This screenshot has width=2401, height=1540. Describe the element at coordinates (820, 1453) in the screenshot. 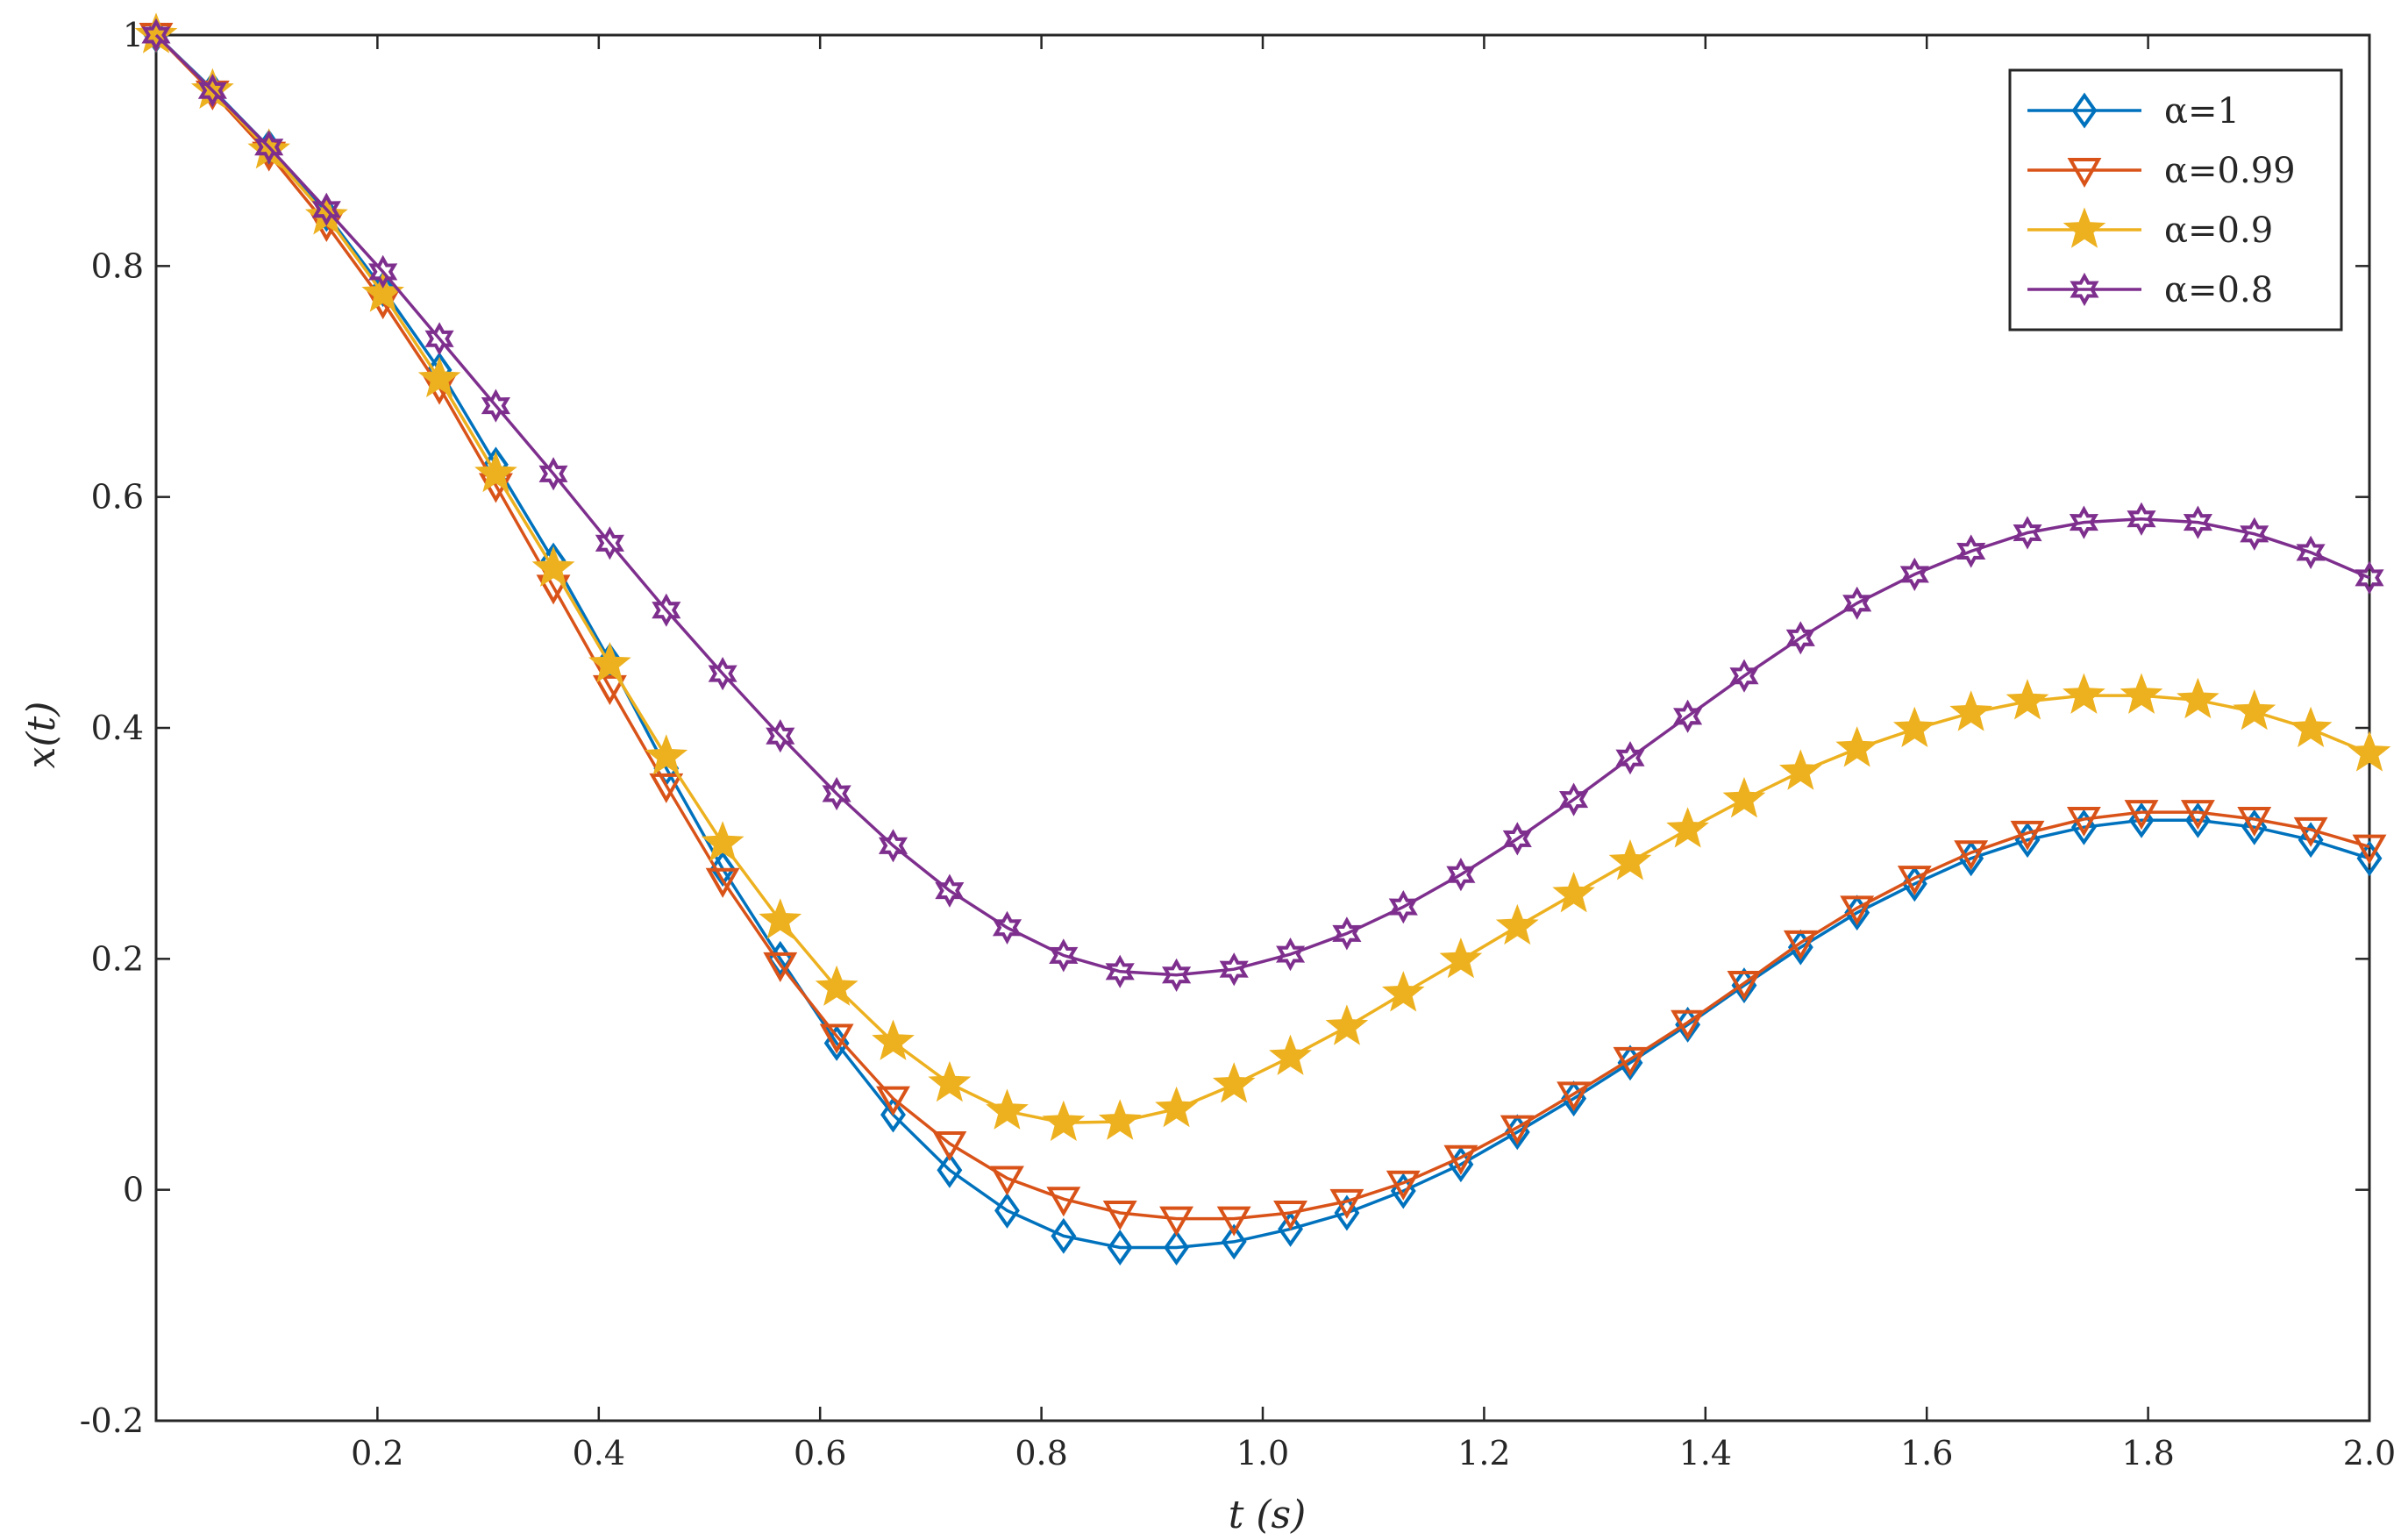

I see `x-tick-label: 0.6` at that location.